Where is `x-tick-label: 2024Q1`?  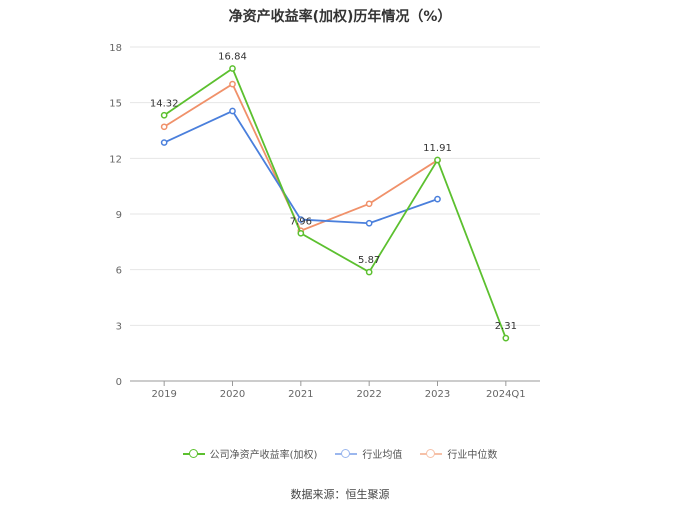 x-tick-label: 2024Q1 is located at coordinates (506, 394).